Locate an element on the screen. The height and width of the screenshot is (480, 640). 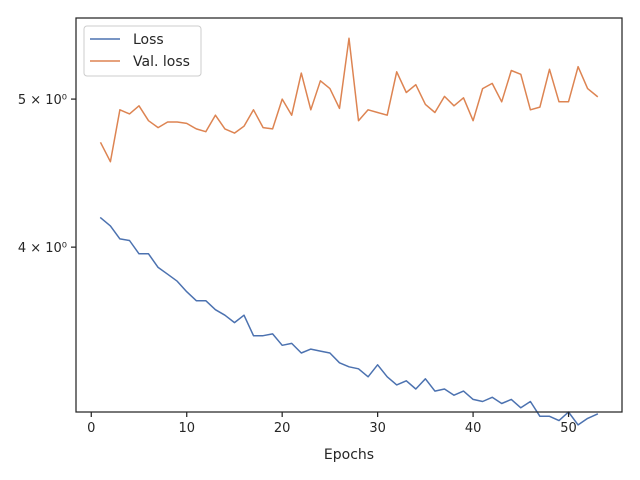
x-axis: 0 10 20 30 40 50 is located at coordinates (332, 424).